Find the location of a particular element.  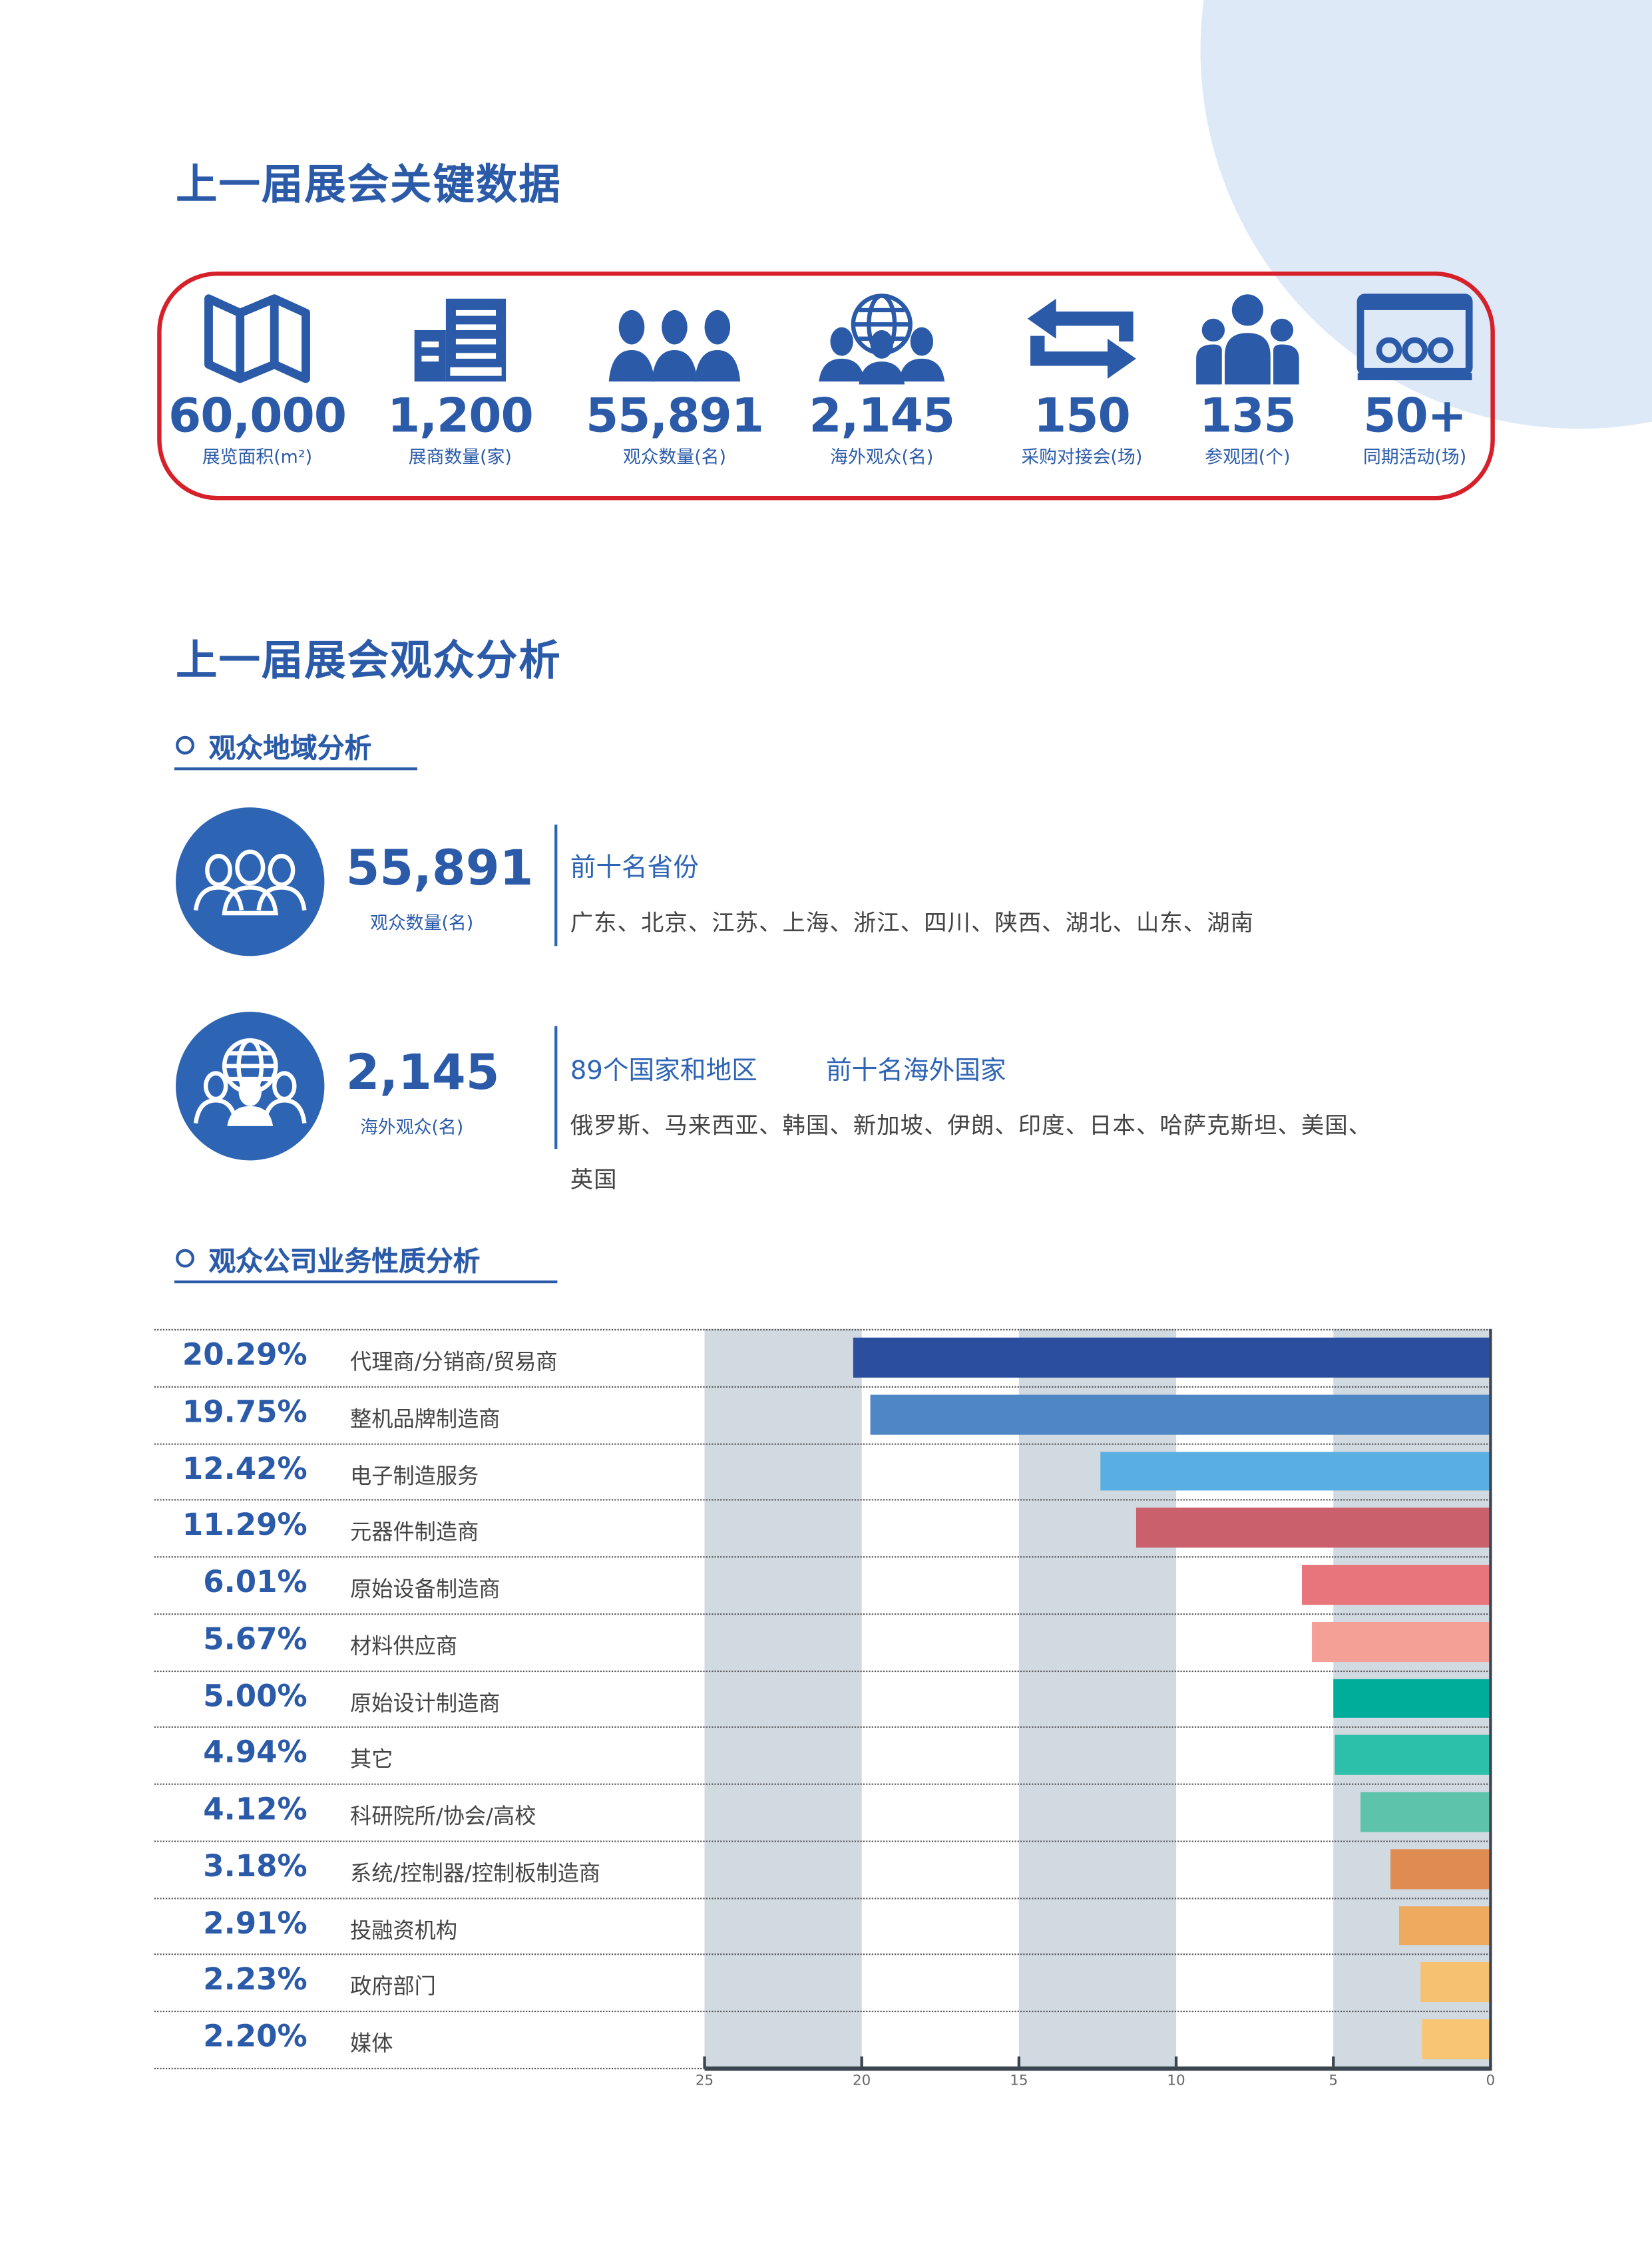

stat-delegations: 135 参观团(个) is located at coordinates (1247, 382).